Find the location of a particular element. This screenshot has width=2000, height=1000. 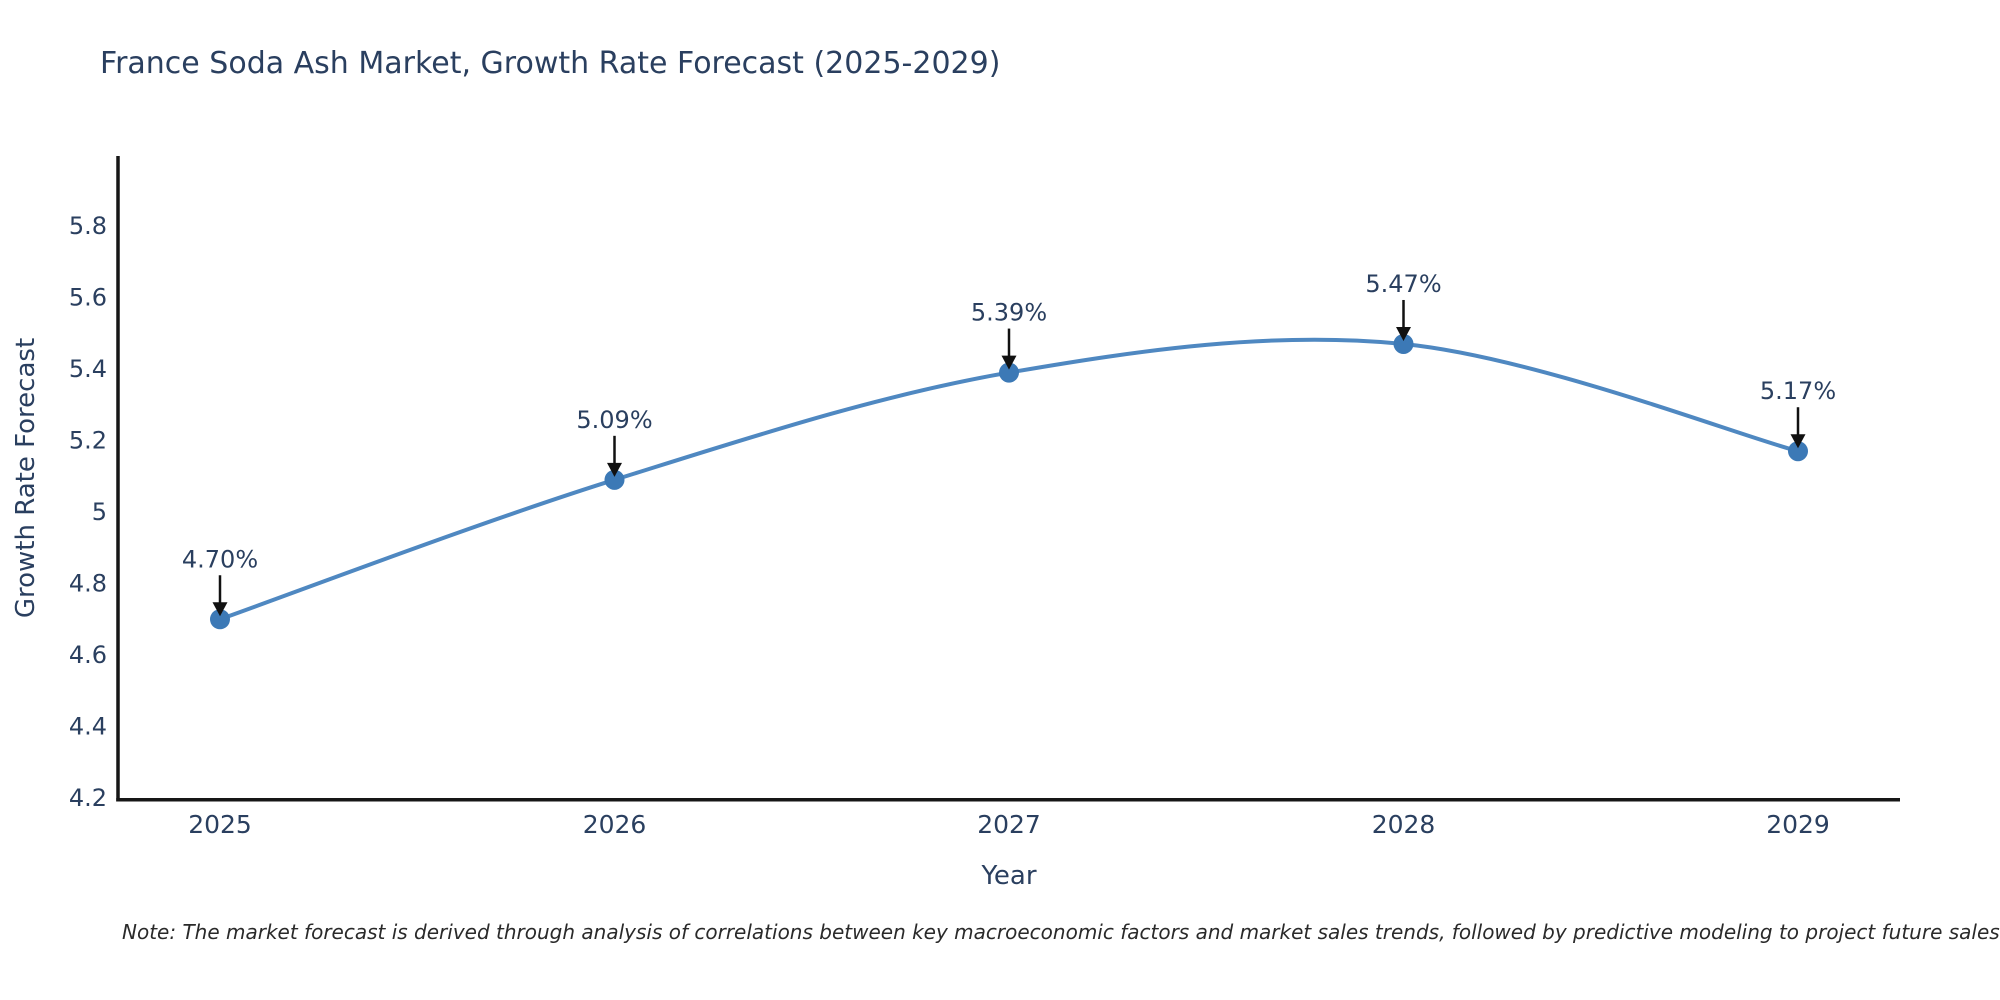

data-point-label: 4.70% is located at coordinates (220, 559).